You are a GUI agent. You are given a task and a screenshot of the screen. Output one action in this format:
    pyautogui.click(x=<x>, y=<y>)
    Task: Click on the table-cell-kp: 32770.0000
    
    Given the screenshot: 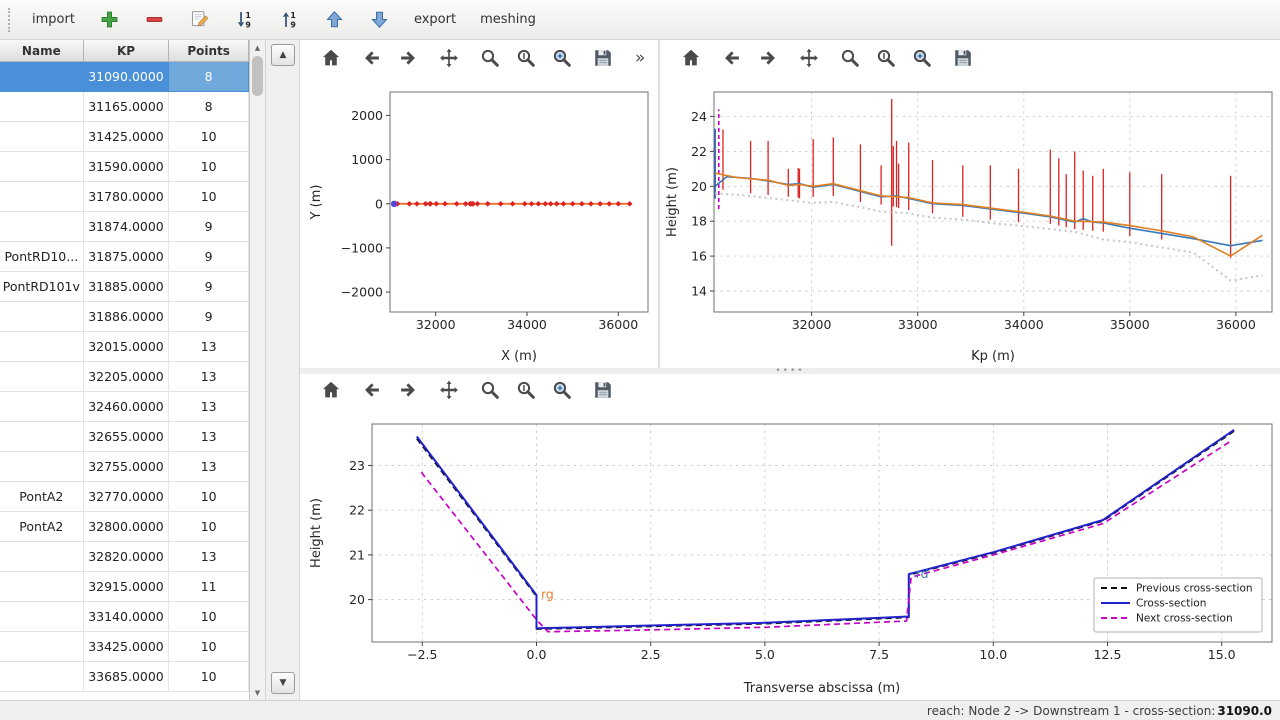 What is the action you would take?
    pyautogui.click(x=126, y=497)
    